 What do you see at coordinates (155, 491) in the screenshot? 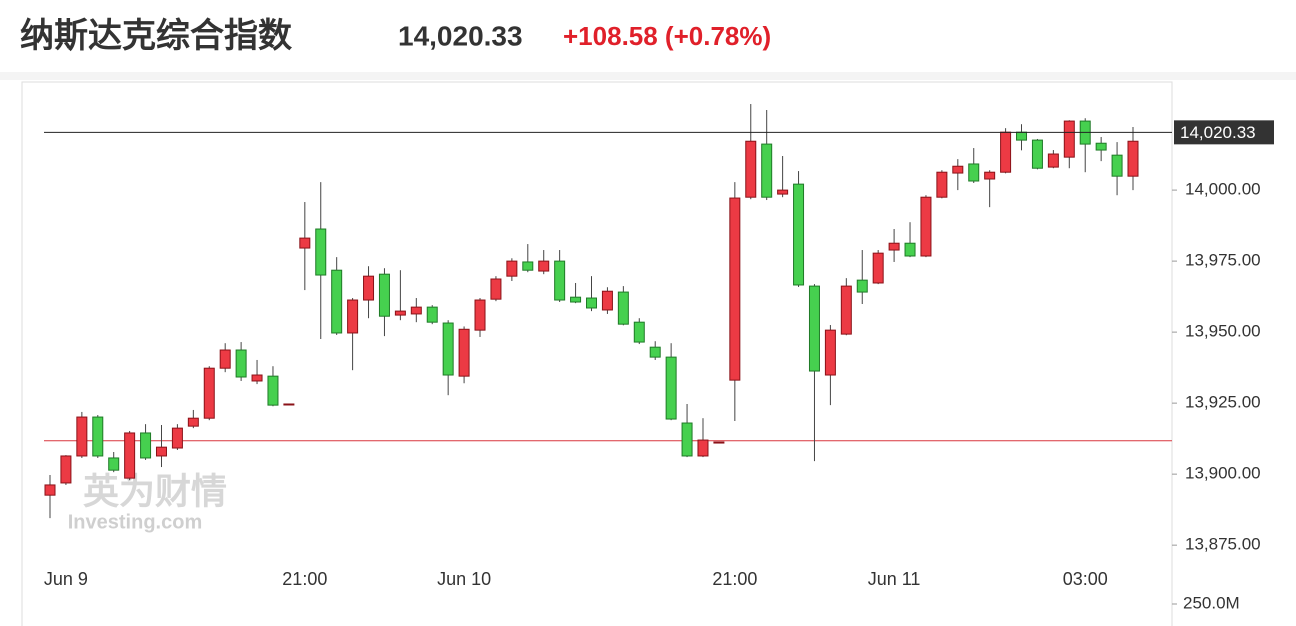
I see `watermark-cn: 英为财情` at bounding box center [155, 491].